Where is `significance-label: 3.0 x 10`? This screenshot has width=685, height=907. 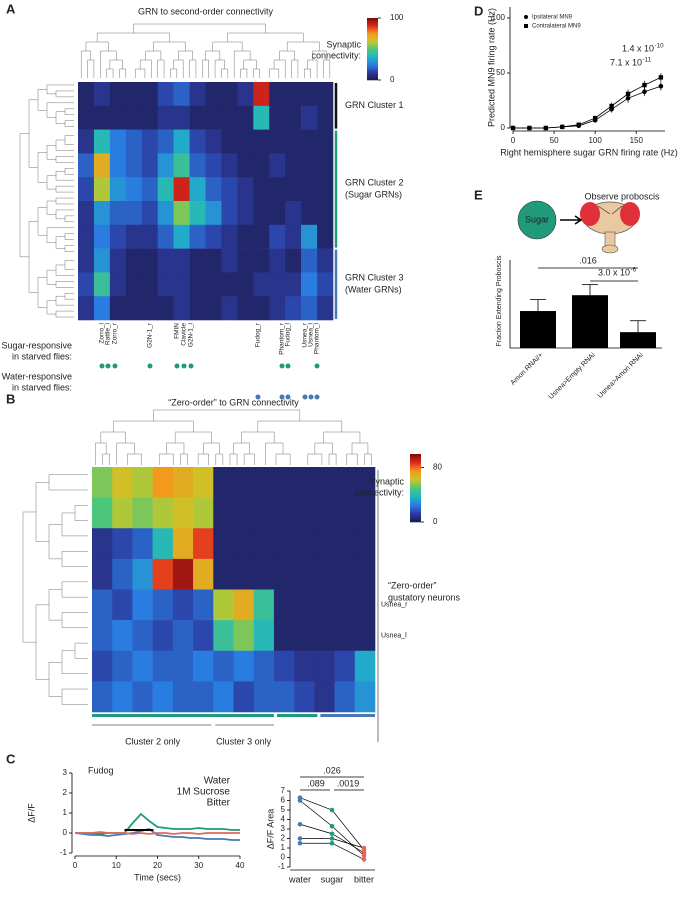
significance-label: 3.0 x 10 is located at coordinates (614, 272).